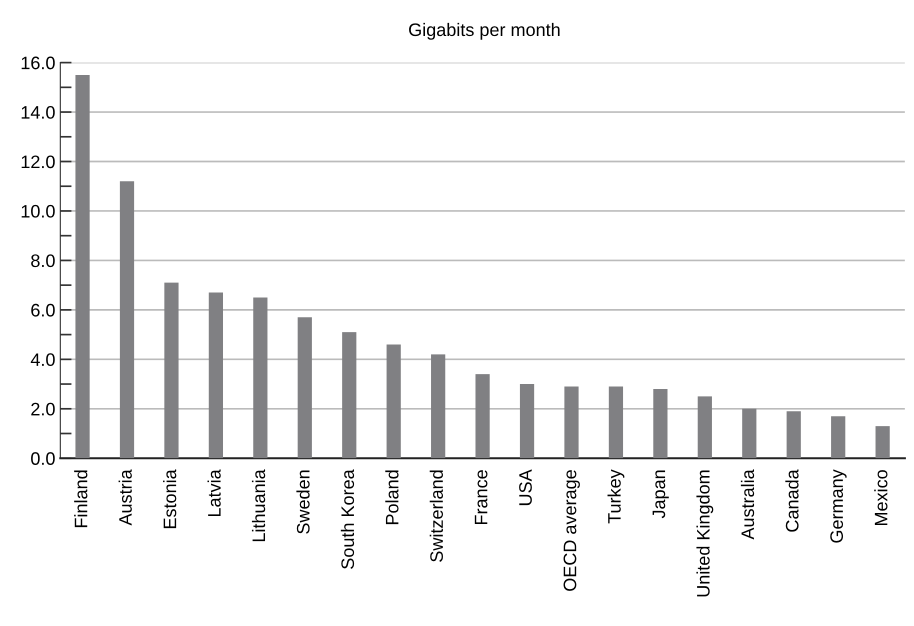  What do you see at coordinates (747, 504) in the screenshot?
I see `x-tick-label: Australia` at bounding box center [747, 504].